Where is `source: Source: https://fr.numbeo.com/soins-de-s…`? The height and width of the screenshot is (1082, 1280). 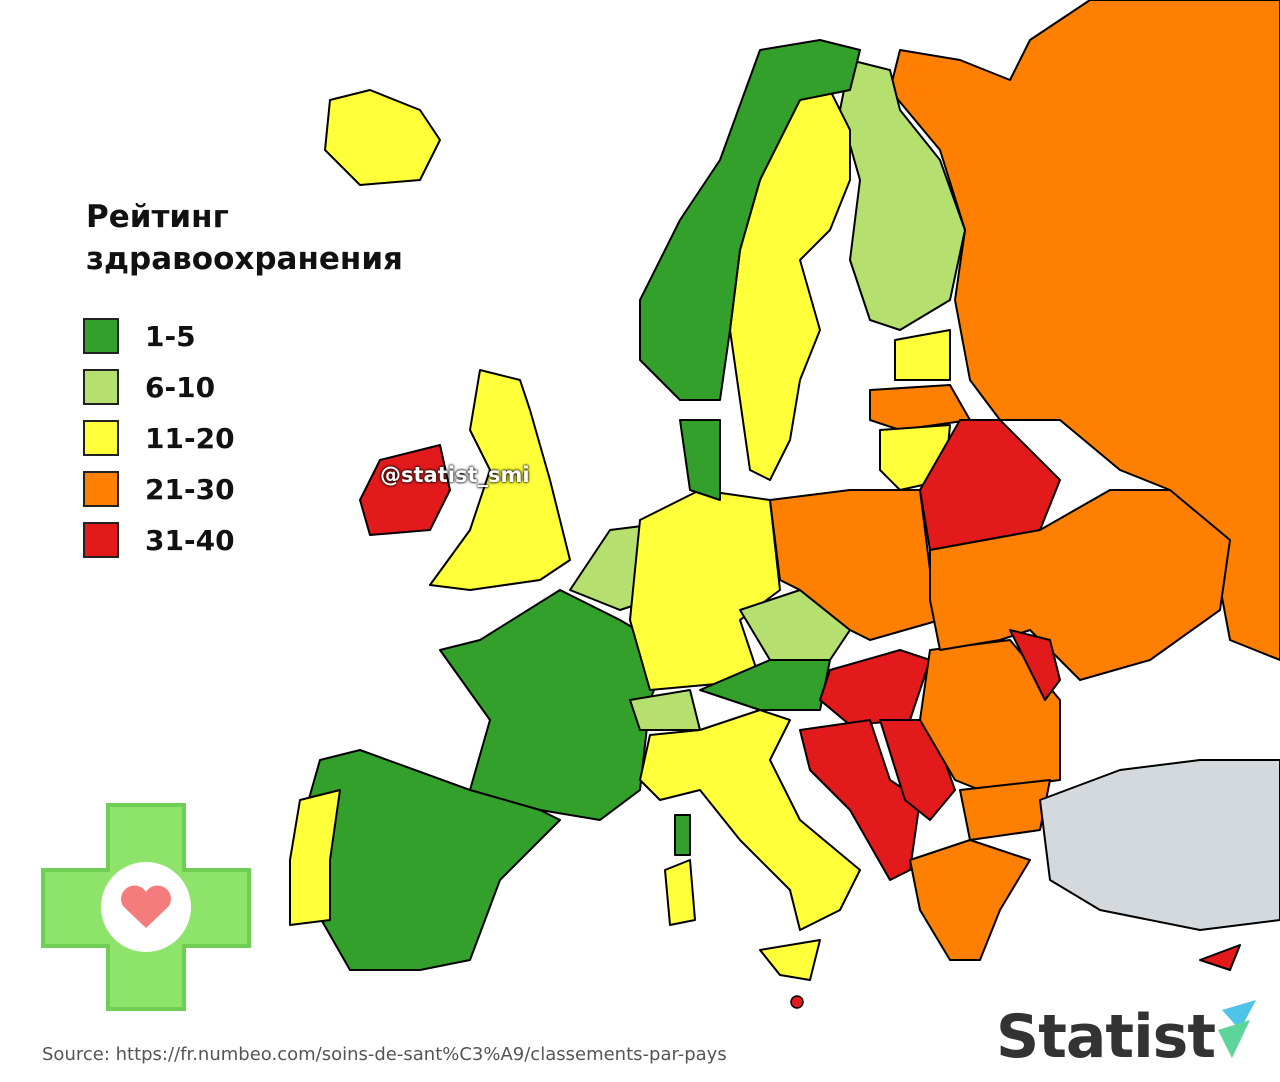
source: Source: https://fr.numbeo.com/soins-de-s… is located at coordinates (384, 1054).